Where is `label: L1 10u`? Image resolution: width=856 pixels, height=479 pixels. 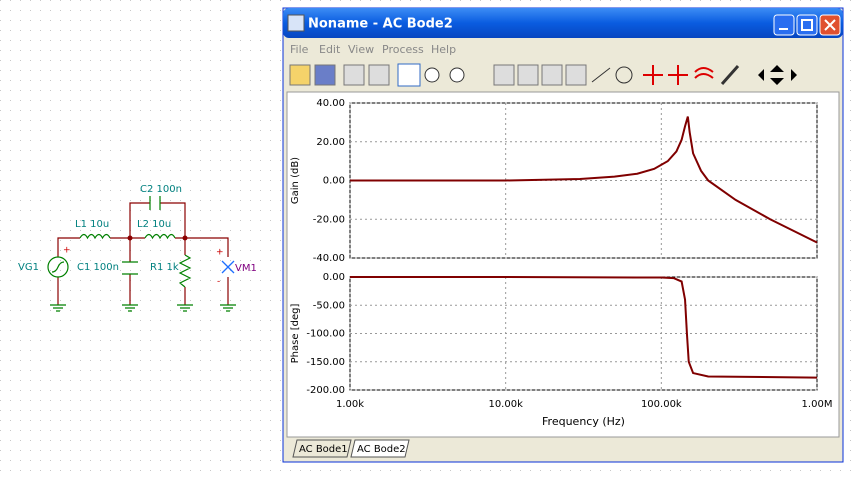
label: L1 10u is located at coordinates (92, 224).